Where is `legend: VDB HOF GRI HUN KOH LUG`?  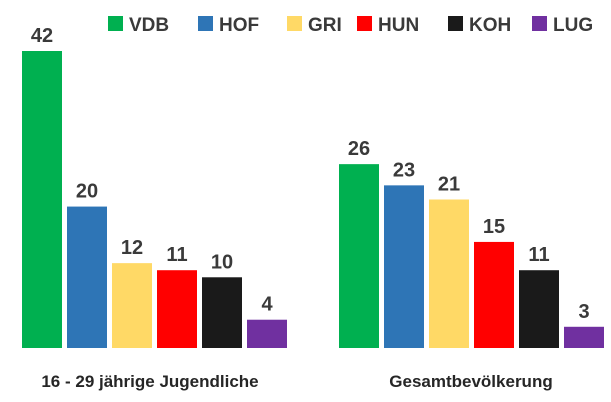
legend: VDB HOF GRI HUN KOH LUG is located at coordinates (350, 25).